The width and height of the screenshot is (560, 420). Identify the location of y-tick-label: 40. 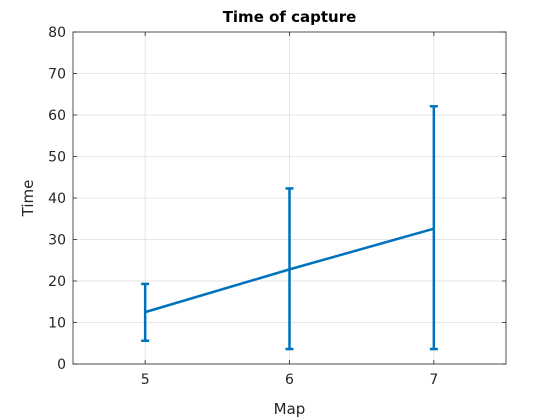
(57, 199).